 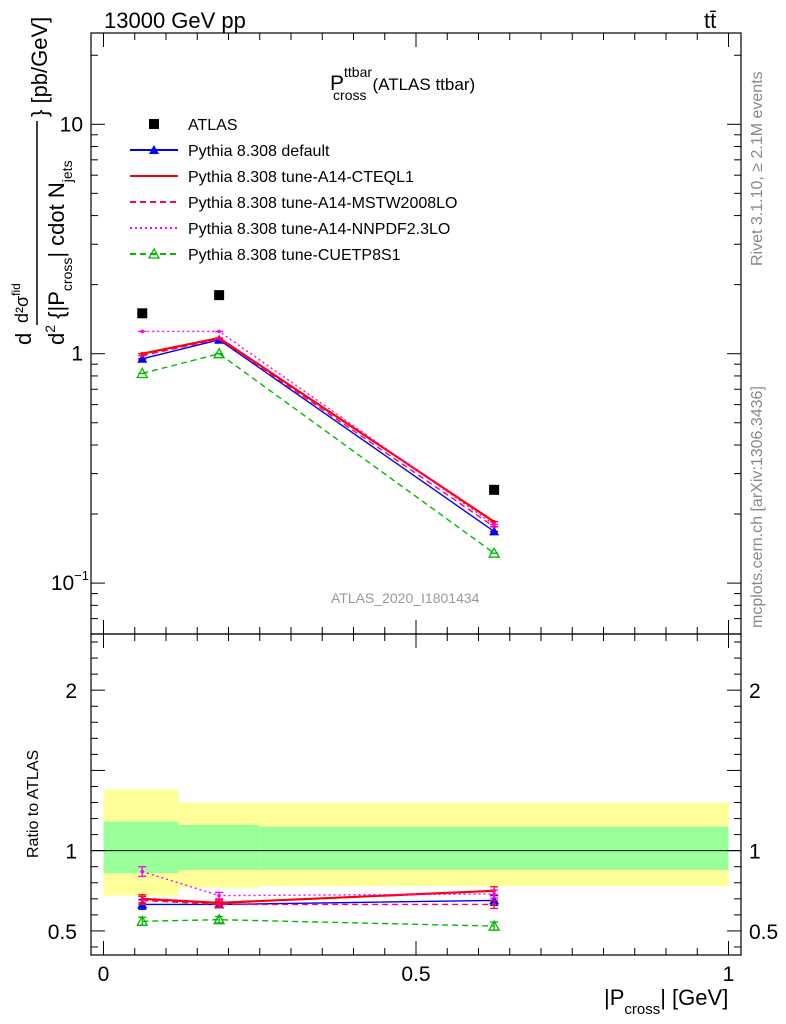 I want to click on ratio-ylabel: Ratio to ATLAS, so click(x=33, y=804).